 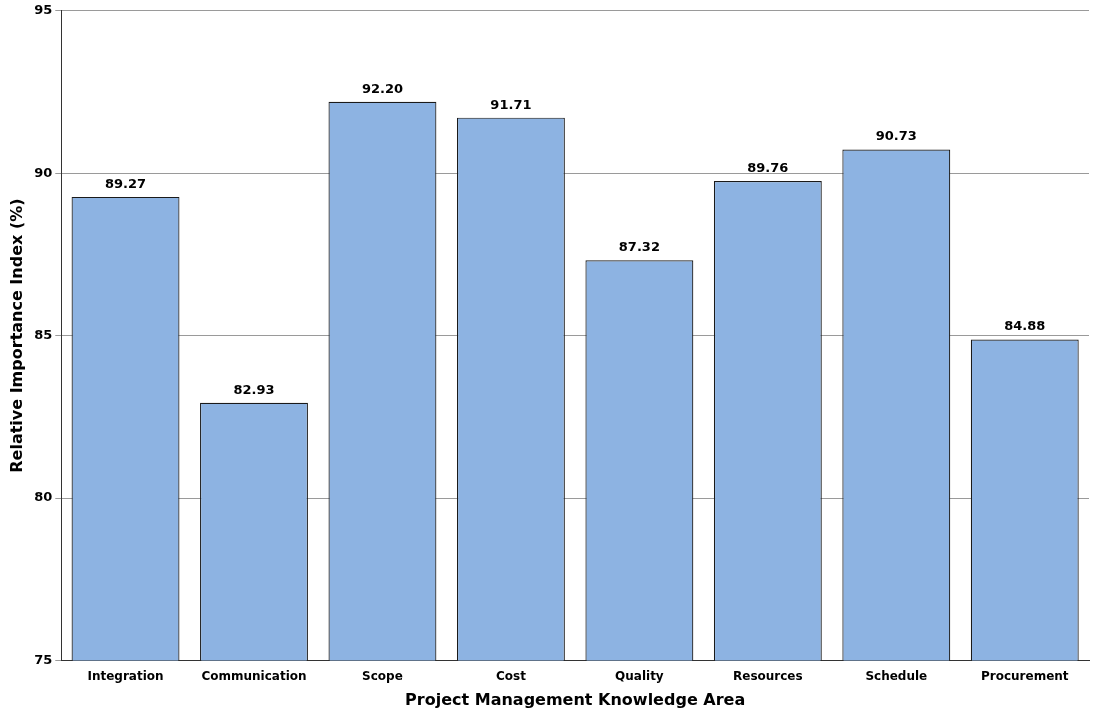 What do you see at coordinates (382, 675) in the screenshot?
I see `x-tick-label: Scope` at bounding box center [382, 675].